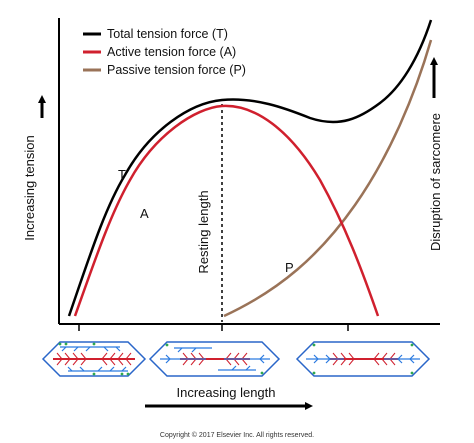 The image size is (474, 443). Describe the element at coordinates (363, 359) in the screenshot. I see `sarcomere-stretched` at that location.